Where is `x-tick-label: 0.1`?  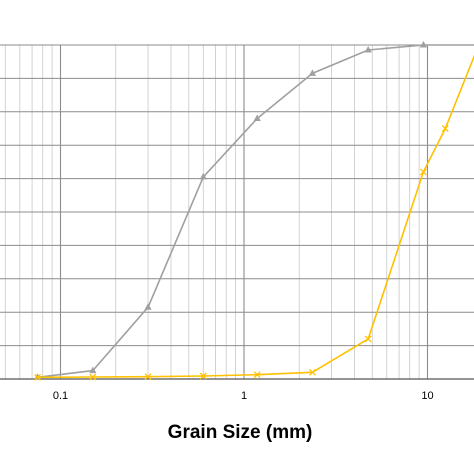
x-tick-label: 0.1 is located at coordinates (60, 396).